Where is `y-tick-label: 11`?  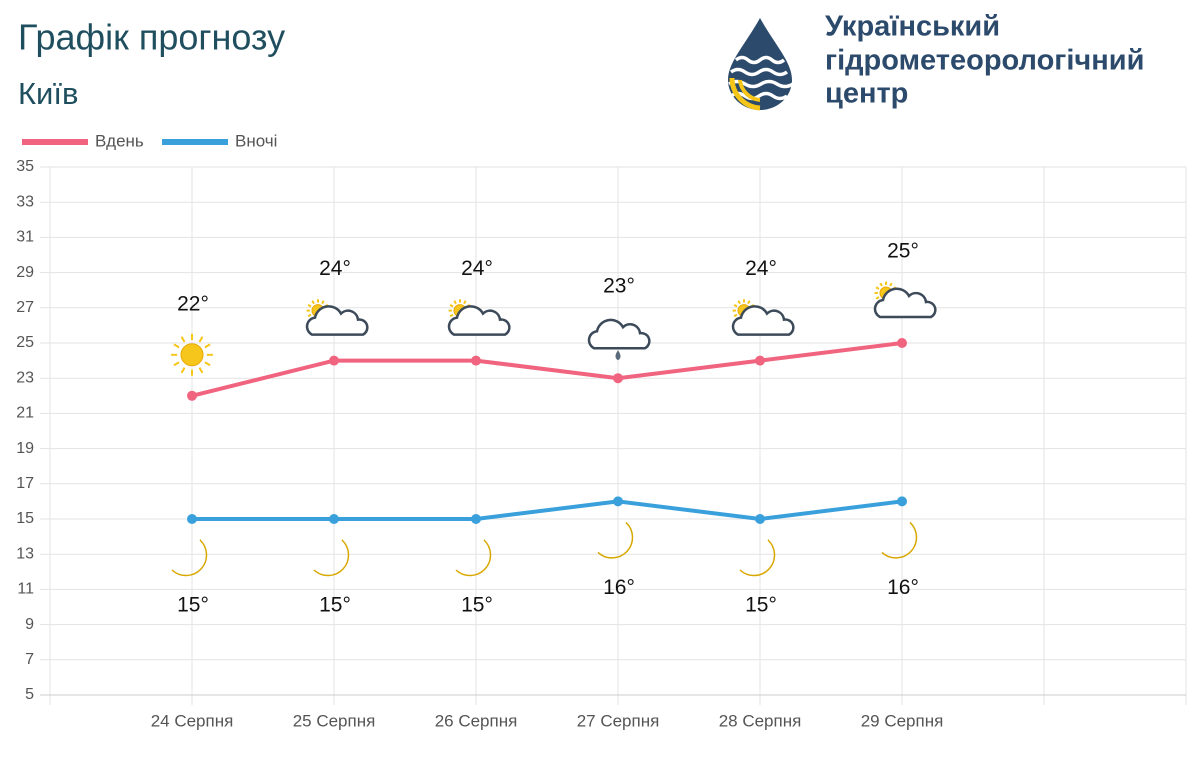 y-tick-label: 11 is located at coordinates (25, 589).